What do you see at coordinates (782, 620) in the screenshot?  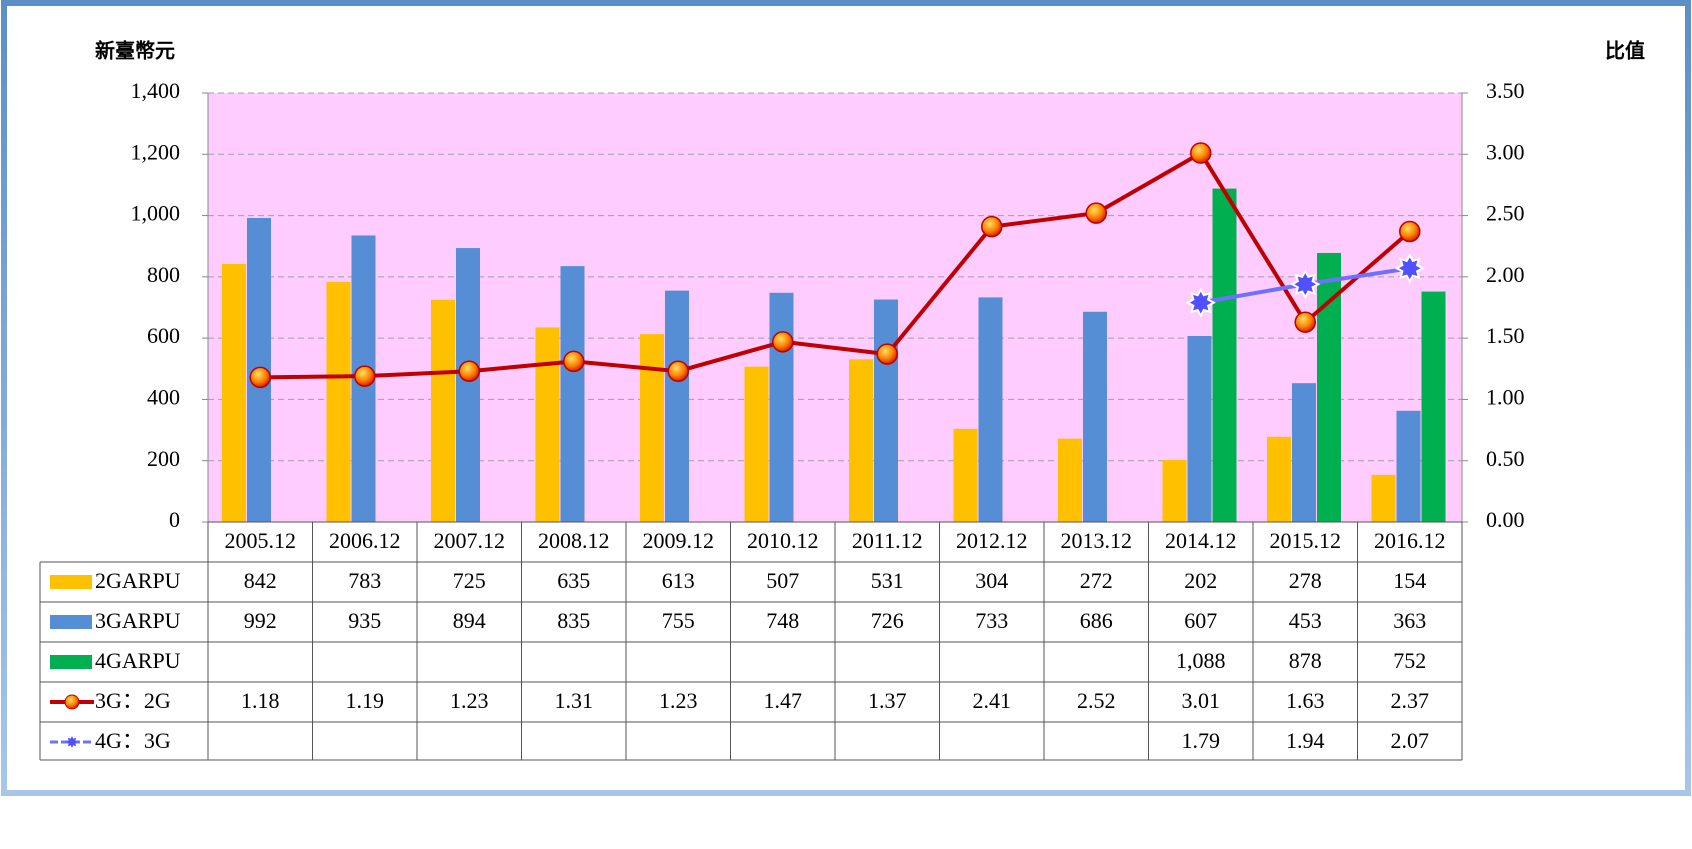 I see `data-label: 748` at bounding box center [782, 620].